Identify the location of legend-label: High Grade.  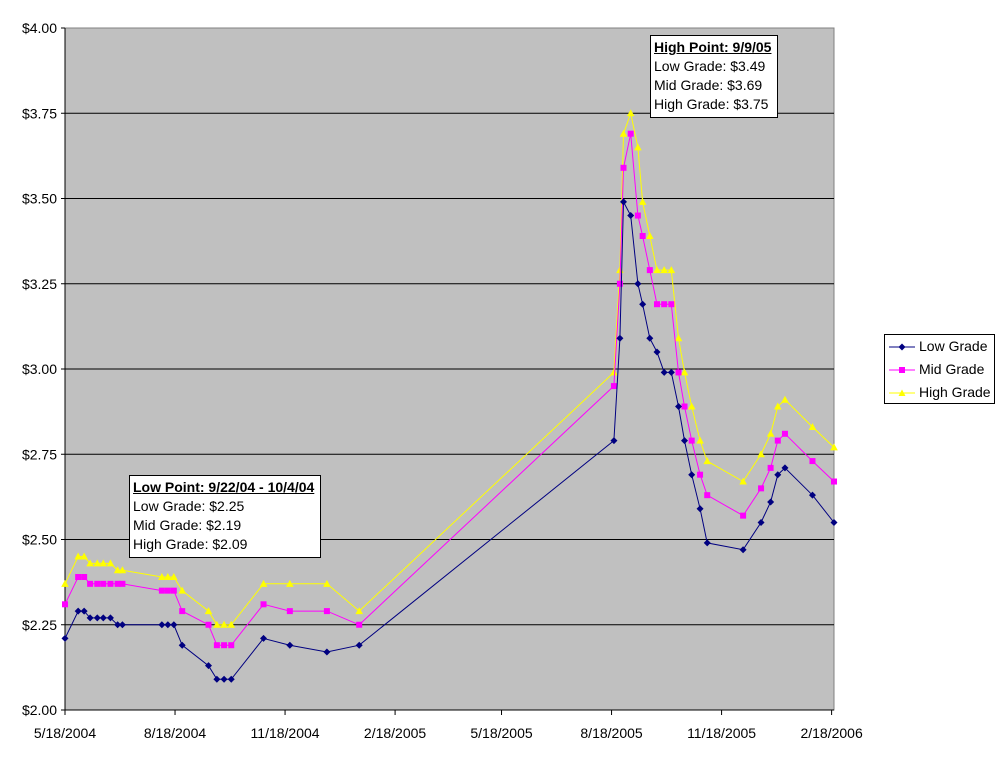
(955, 392).